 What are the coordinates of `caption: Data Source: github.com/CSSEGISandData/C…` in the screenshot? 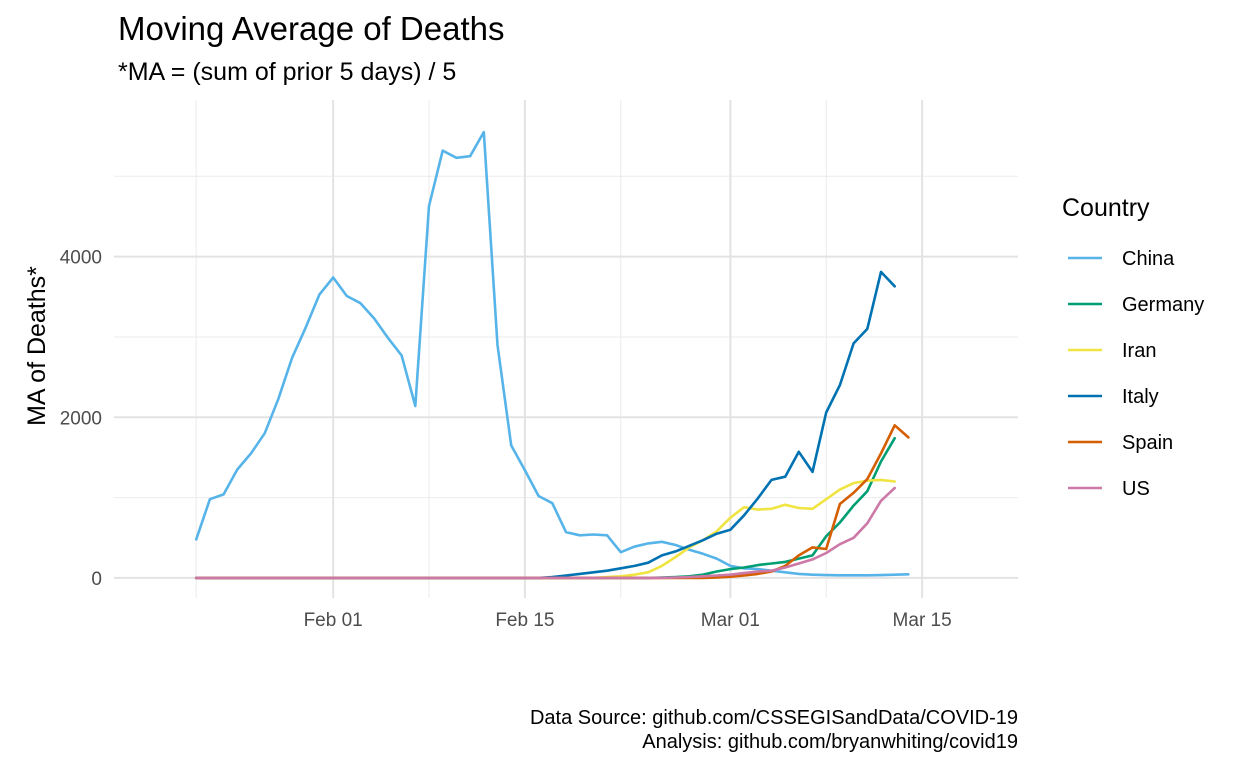 It's located at (774, 730).